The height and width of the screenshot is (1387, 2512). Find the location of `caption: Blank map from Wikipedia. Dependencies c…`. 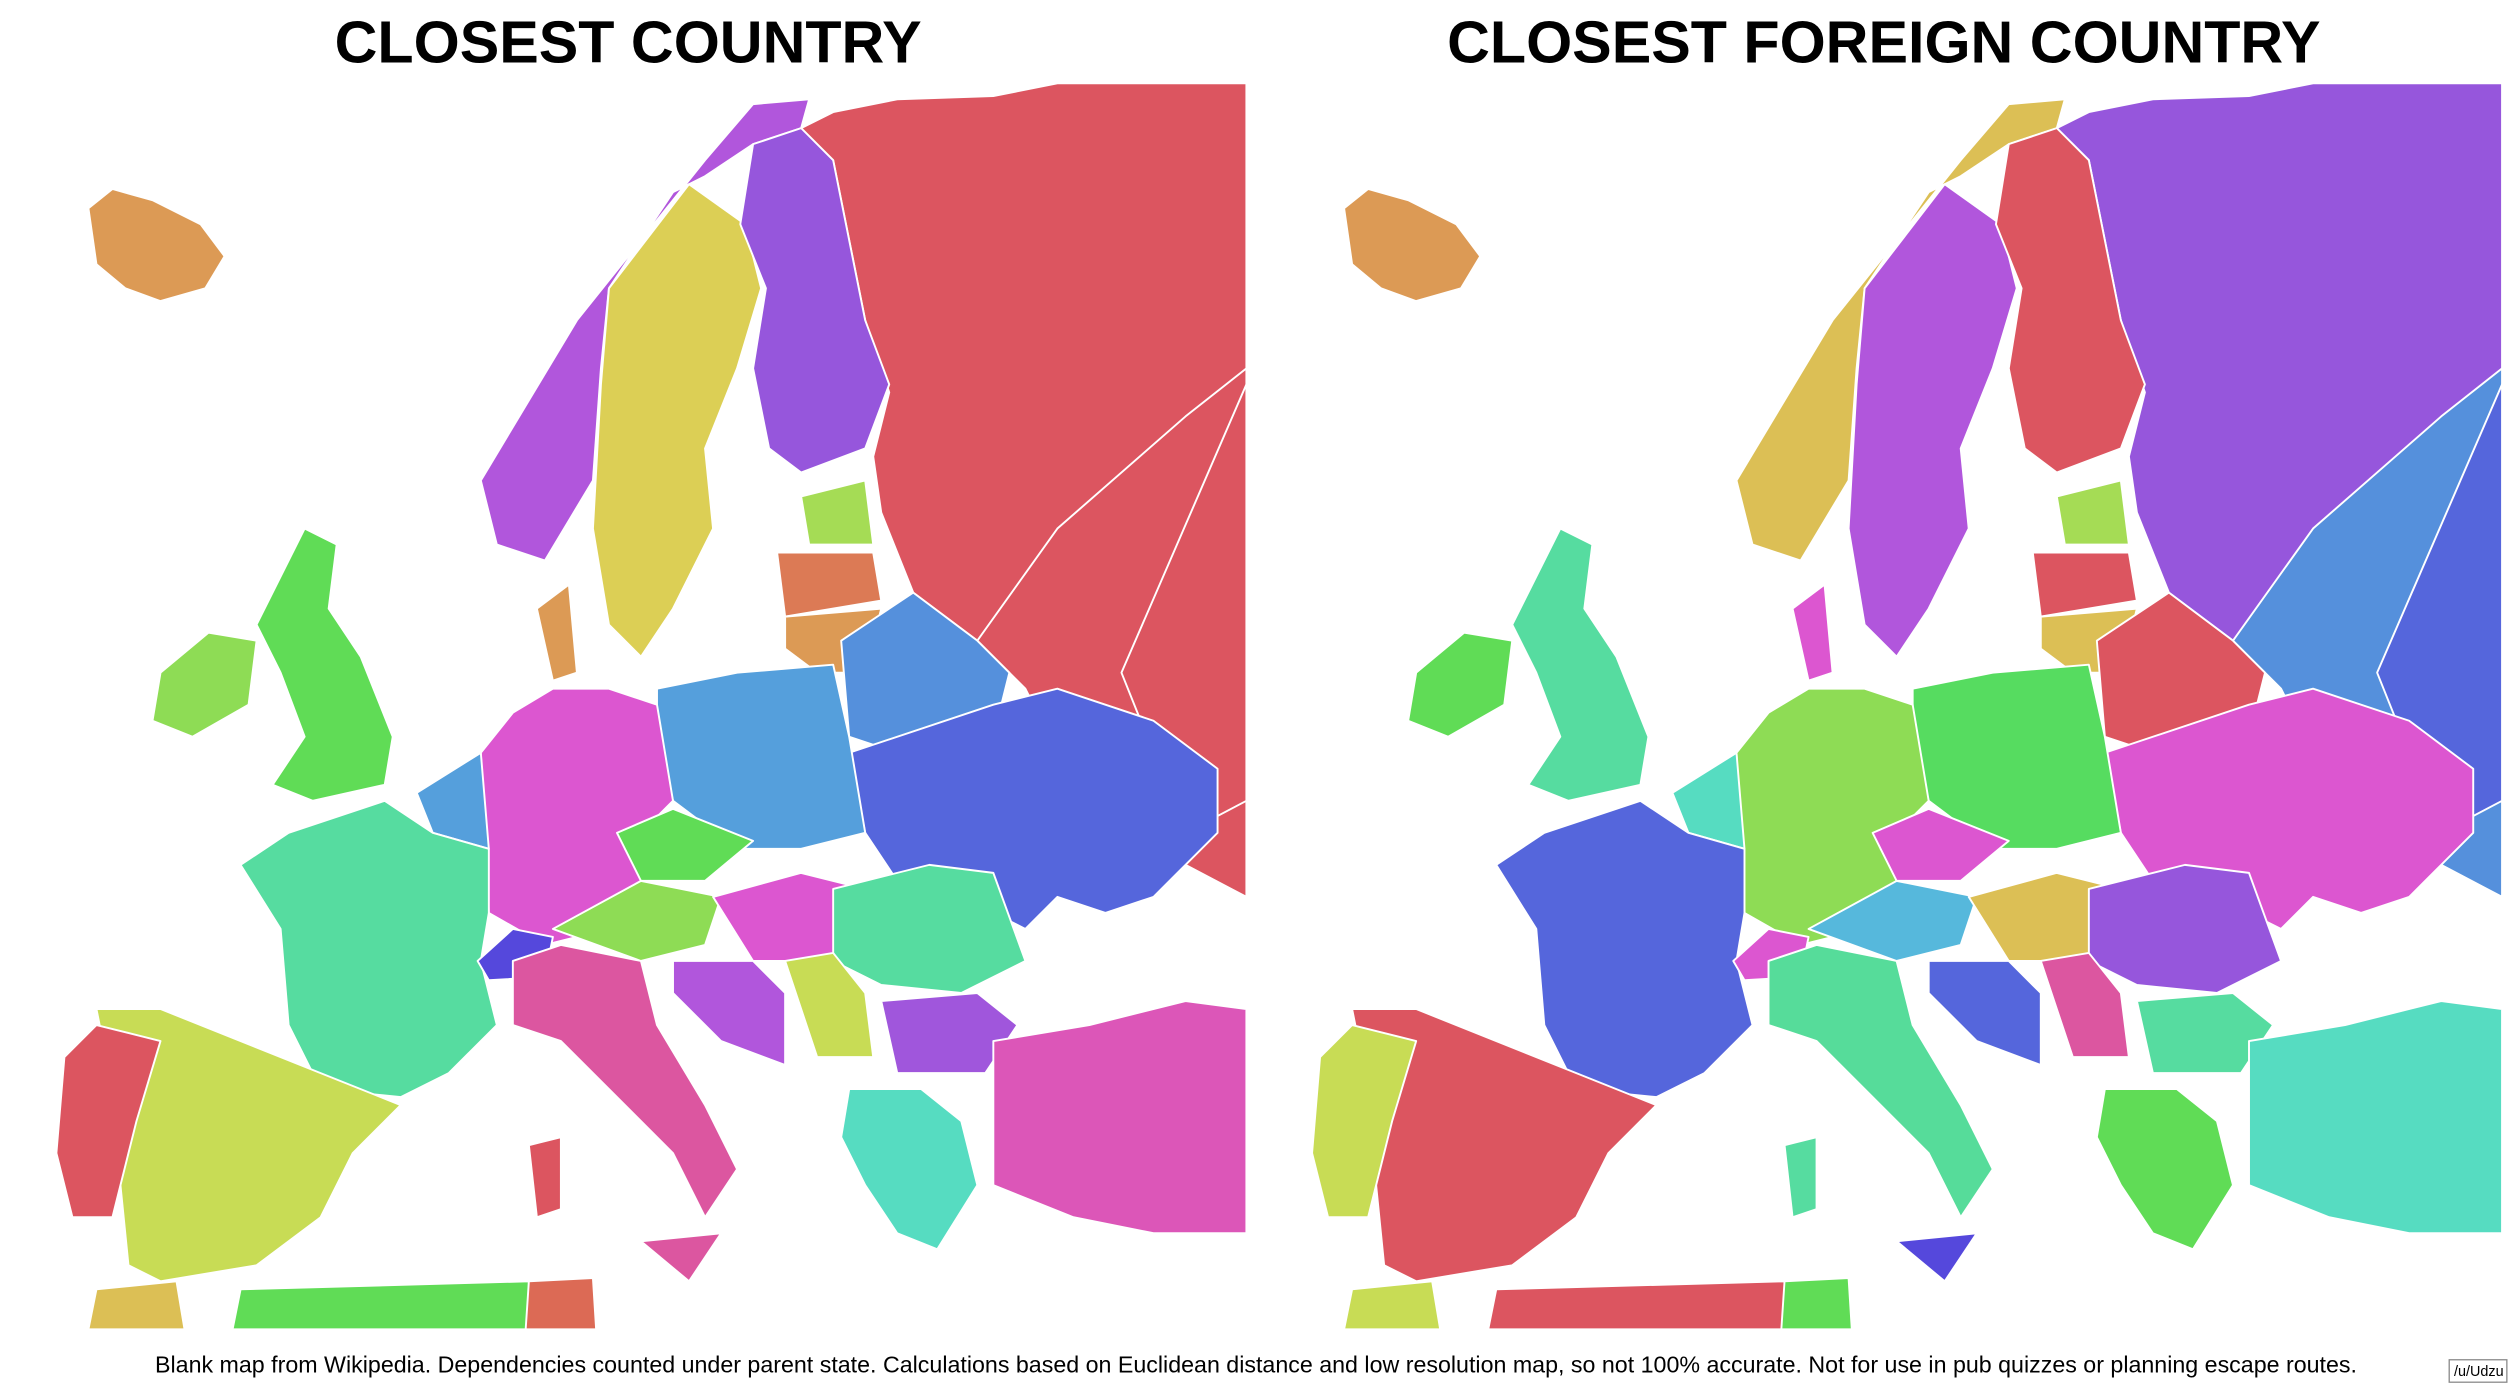

caption: Blank map from Wikipedia. Dependencies c… is located at coordinates (1256, 1365).